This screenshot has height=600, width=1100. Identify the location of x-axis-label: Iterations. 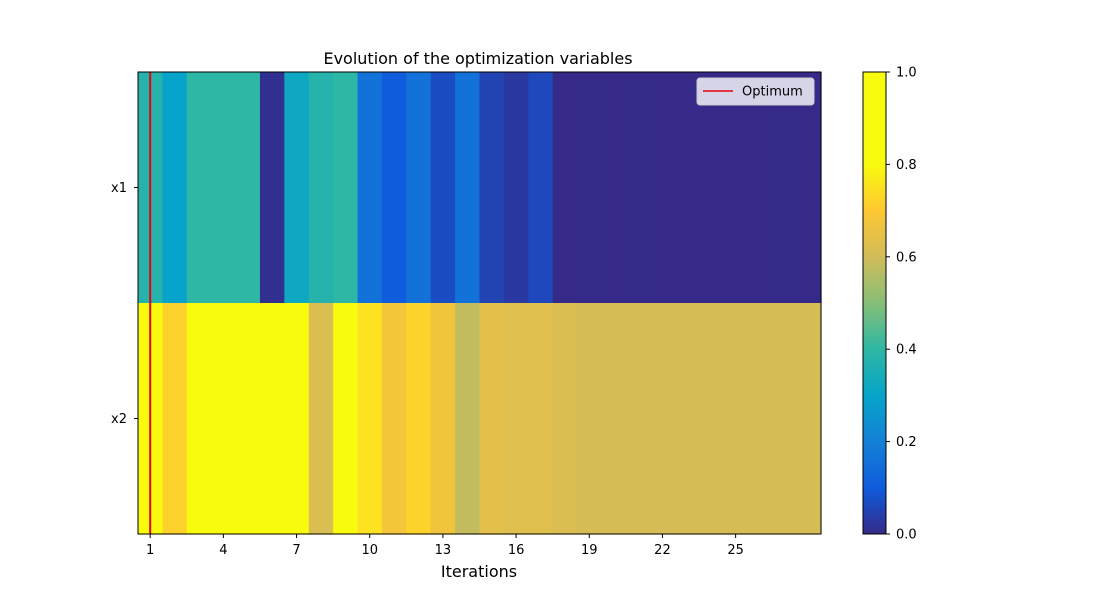
(479, 571).